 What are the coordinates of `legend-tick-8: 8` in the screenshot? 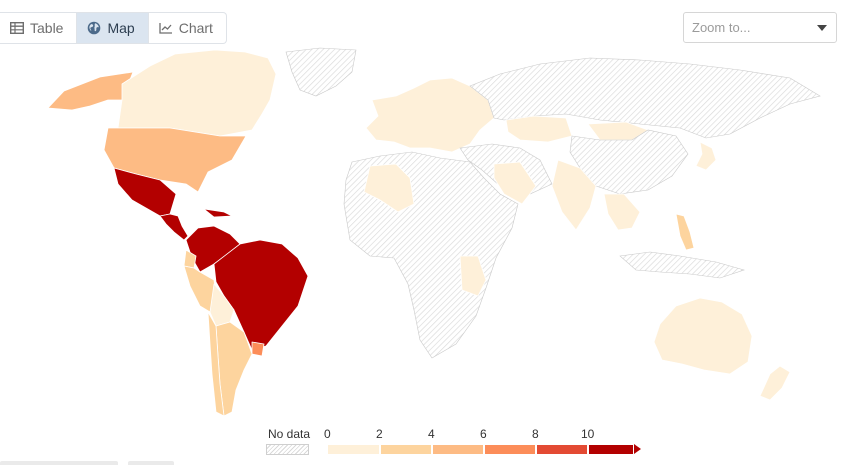 It's located at (535, 434).